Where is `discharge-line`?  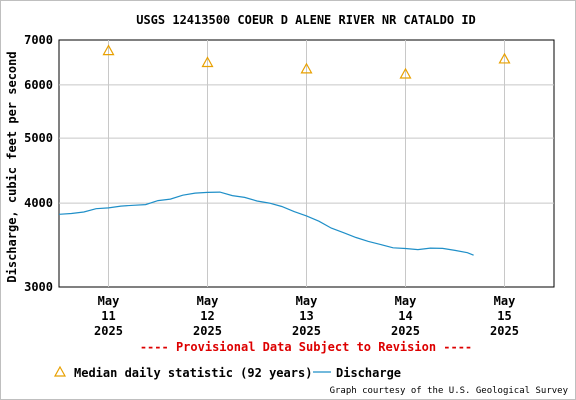 discharge-line is located at coordinates (266, 223).